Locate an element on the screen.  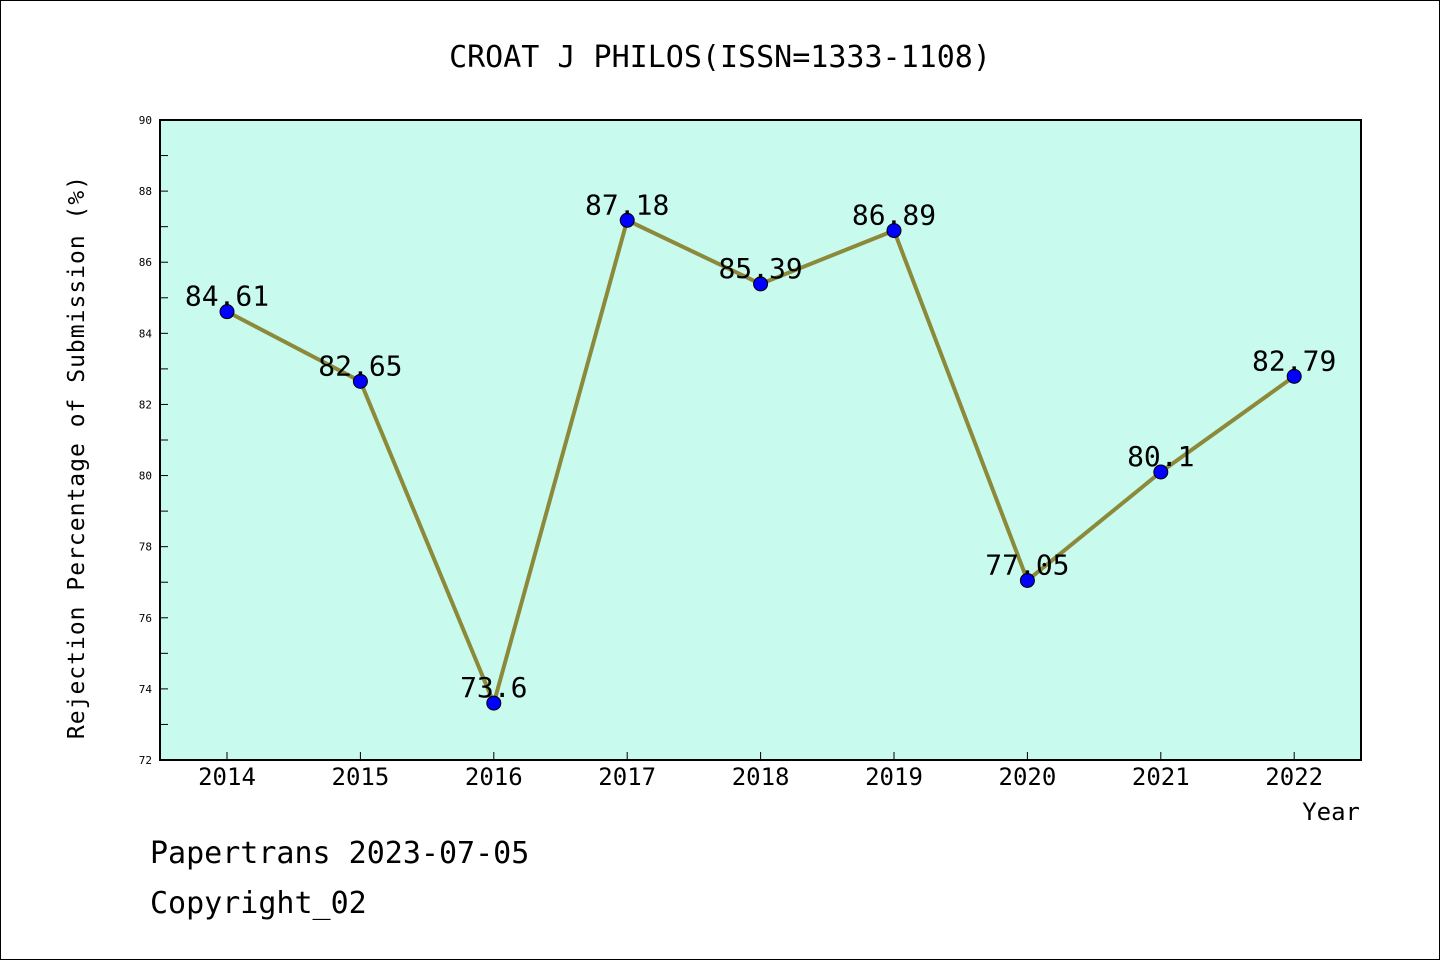
data-label: 77.05 is located at coordinates (1027, 564).